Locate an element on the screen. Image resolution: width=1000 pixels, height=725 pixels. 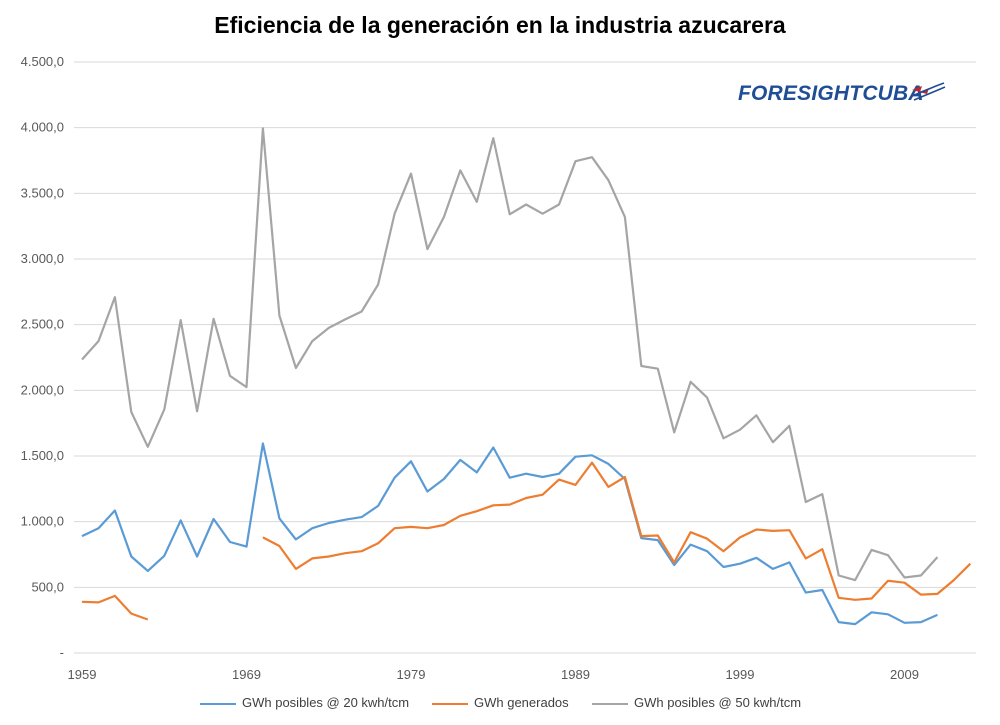
x-tick-label: 1989 is located at coordinates (575, 674).